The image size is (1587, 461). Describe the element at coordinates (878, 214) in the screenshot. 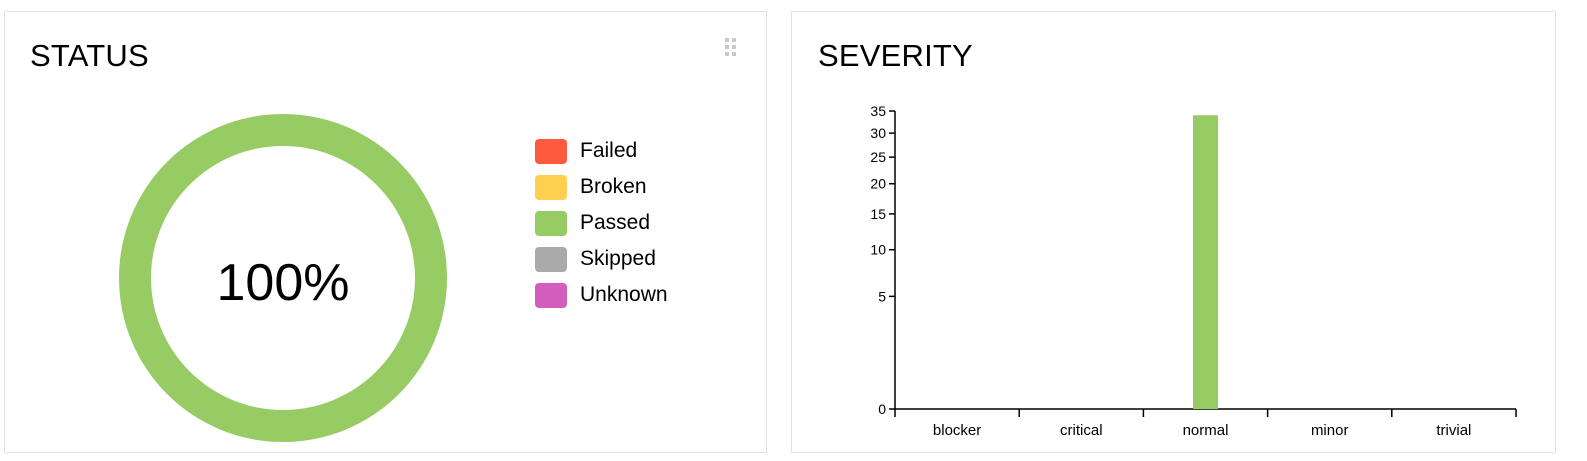

I see `y-tick-label: 15` at that location.